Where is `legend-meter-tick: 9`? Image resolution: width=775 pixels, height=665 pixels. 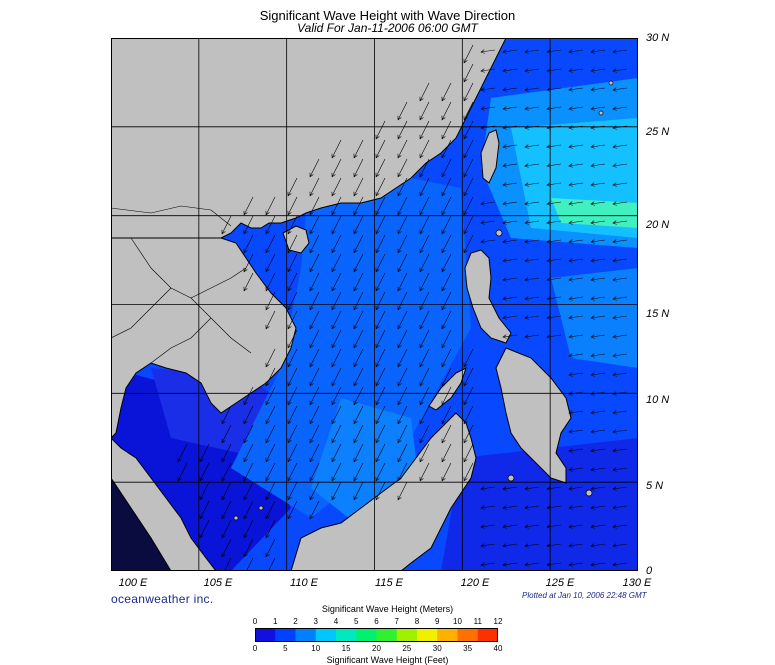
legend-meter-tick: 9 is located at coordinates (437, 621).